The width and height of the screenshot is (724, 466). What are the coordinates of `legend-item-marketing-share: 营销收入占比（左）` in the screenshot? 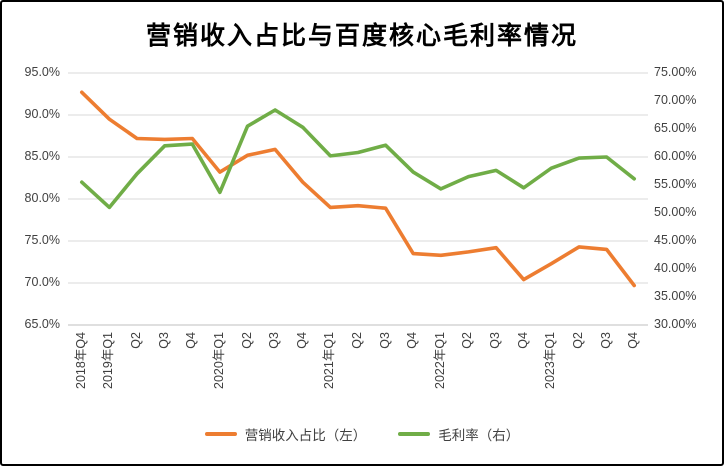 It's located at (285, 434).